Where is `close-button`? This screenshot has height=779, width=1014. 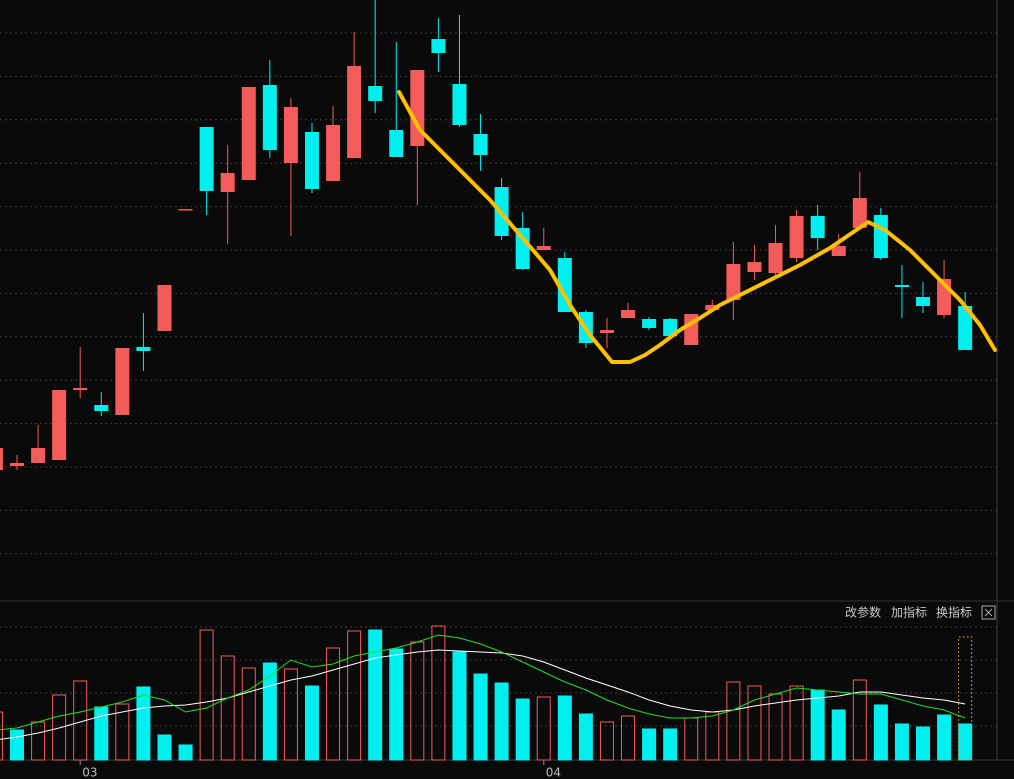
close-button is located at coordinates (988, 612).